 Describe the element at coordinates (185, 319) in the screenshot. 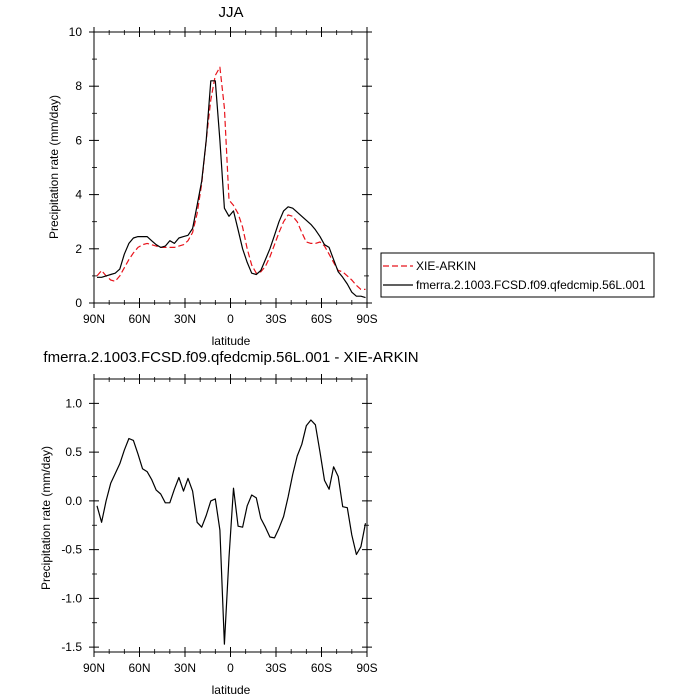

I see `top-x-tick-label: 30N` at that location.